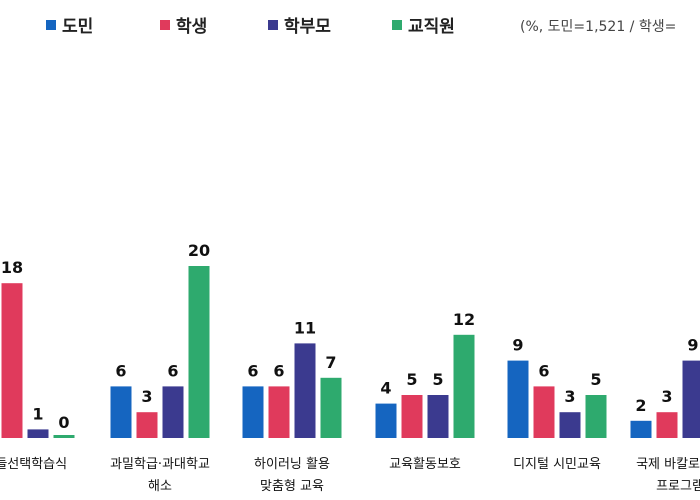  Describe the element at coordinates (437, 379) in the screenshot. I see `data-label-2-3: 5` at that location.